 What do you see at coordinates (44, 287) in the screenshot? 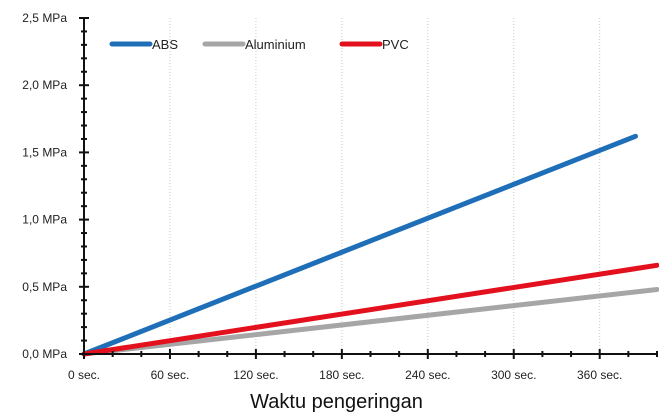
I see `y-tick-label: 0,5 MPa` at bounding box center [44, 287].